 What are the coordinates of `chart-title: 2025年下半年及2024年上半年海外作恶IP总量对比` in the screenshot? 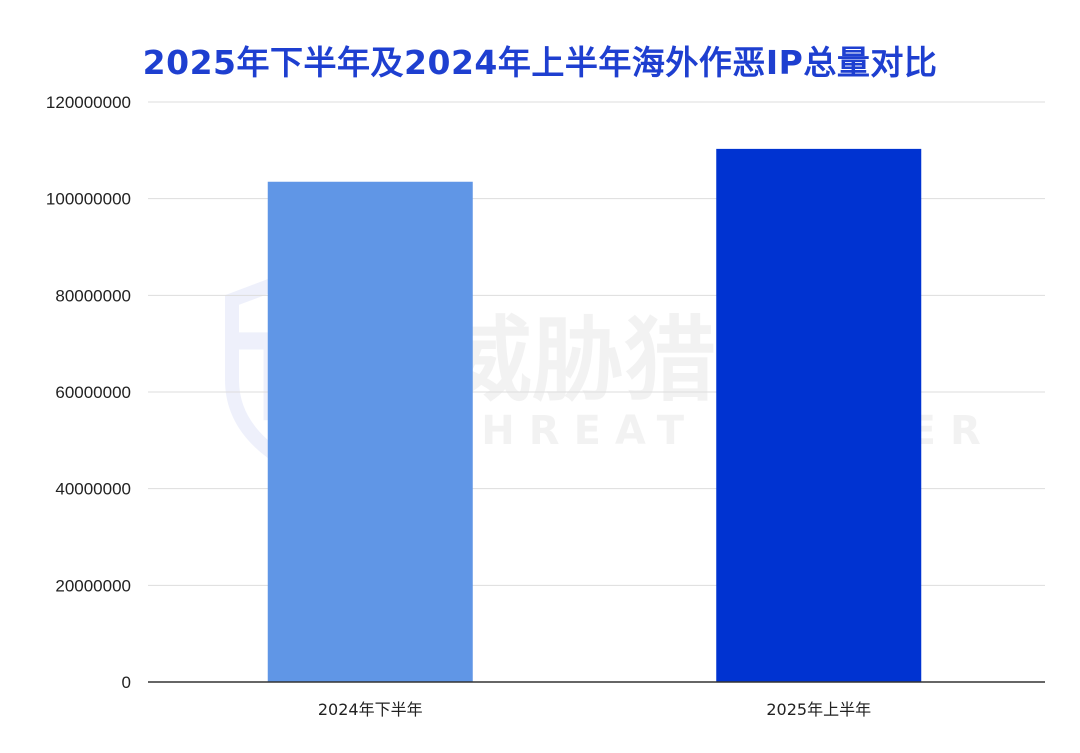 It's located at (540, 62).